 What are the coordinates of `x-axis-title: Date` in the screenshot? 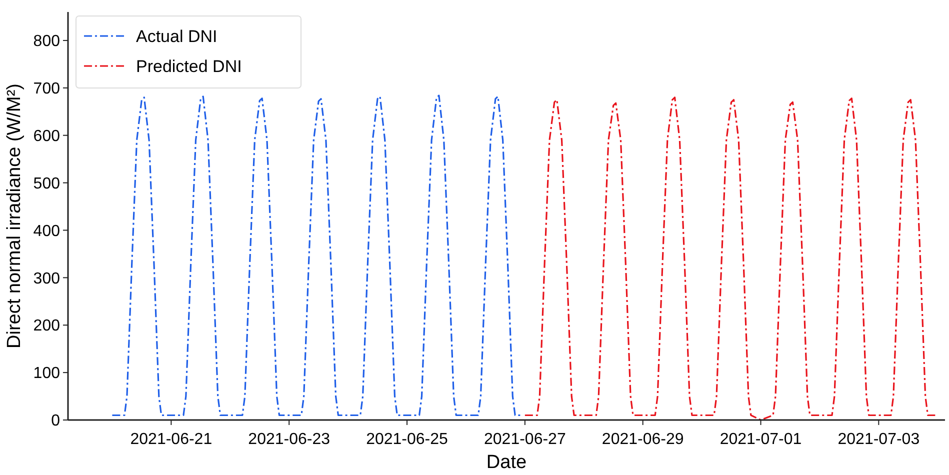 It's located at (506, 462).